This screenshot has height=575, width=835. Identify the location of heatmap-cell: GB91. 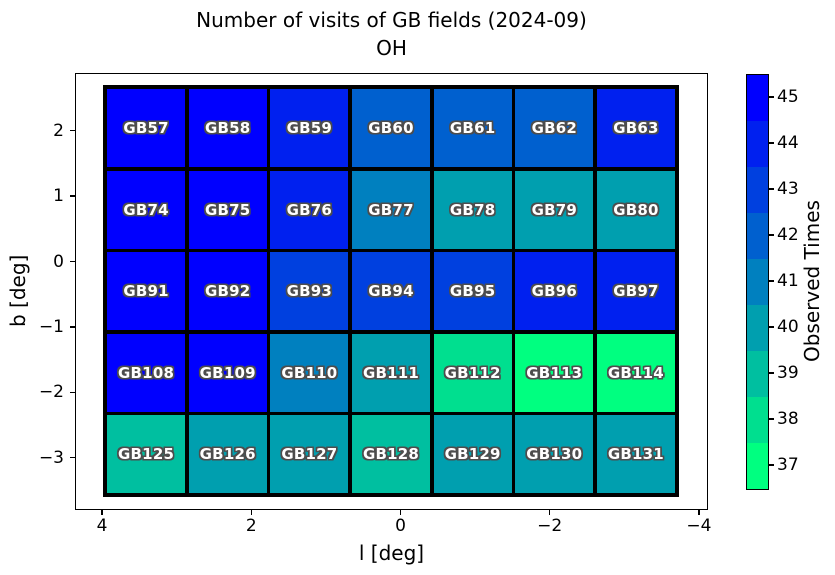
(146, 291).